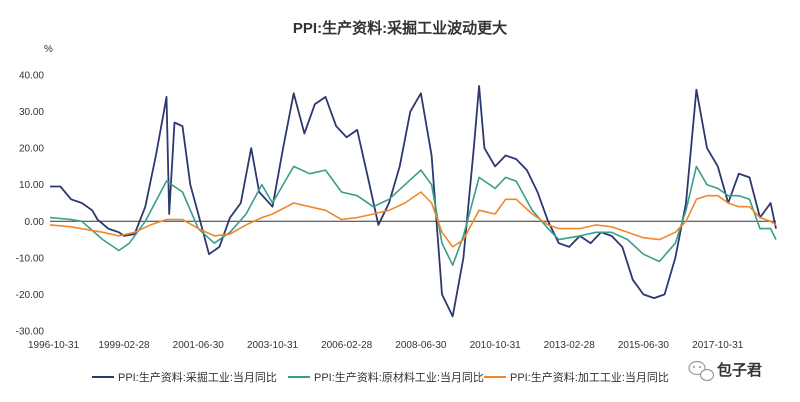  I want to click on y-tick-label: 10.00, so click(31, 185).